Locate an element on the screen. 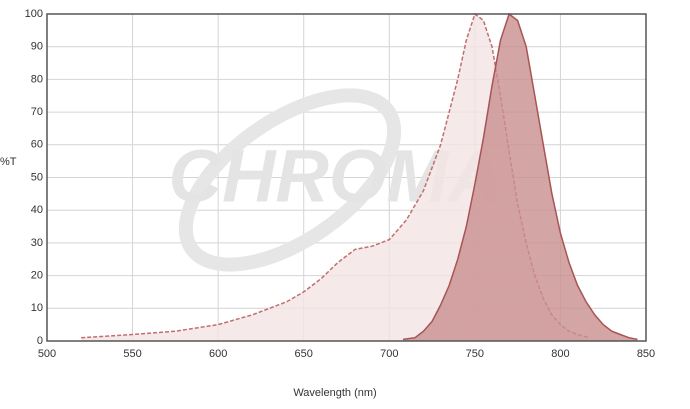  x-axis-label: Wavelength (nm) is located at coordinates (334, 393).